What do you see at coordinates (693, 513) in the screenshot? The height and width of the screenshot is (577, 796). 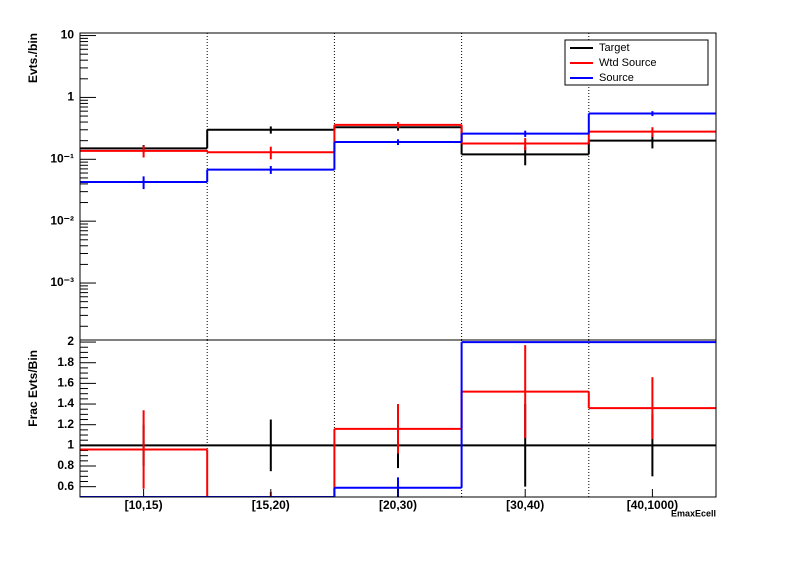 I see `x-axis-label: EmaxEcell` at bounding box center [693, 513].